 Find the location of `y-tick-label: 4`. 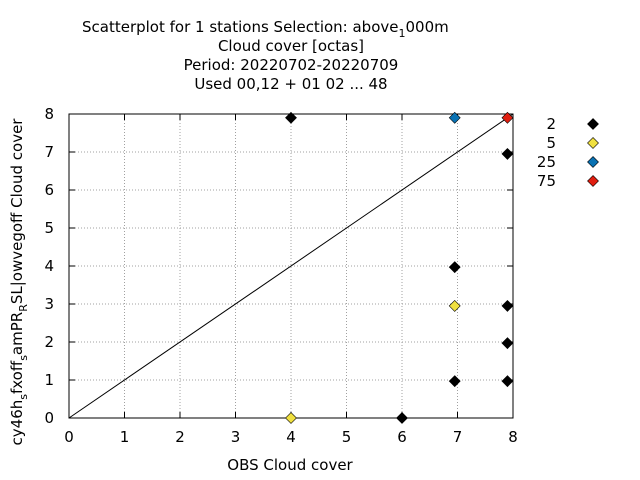

y-tick-label: 4 is located at coordinates (49, 266).